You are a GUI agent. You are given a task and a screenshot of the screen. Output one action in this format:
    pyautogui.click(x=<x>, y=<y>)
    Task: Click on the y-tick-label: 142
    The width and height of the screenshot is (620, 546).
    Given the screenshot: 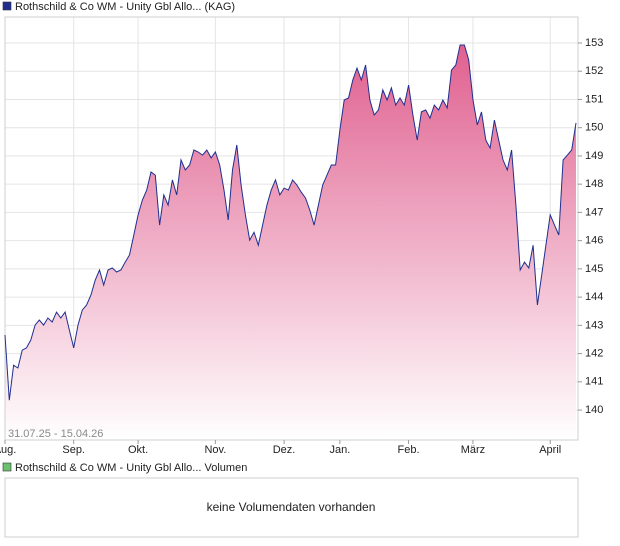 What is the action you would take?
    pyautogui.click(x=594, y=353)
    